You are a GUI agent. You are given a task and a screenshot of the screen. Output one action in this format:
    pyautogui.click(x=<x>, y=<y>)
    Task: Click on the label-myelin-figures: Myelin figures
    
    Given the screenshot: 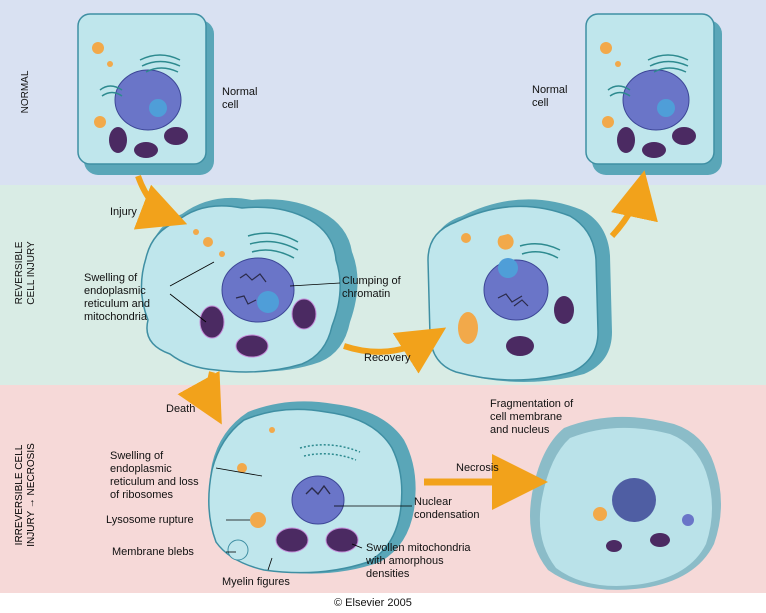 What is the action you would take?
    pyautogui.click(x=256, y=582)
    